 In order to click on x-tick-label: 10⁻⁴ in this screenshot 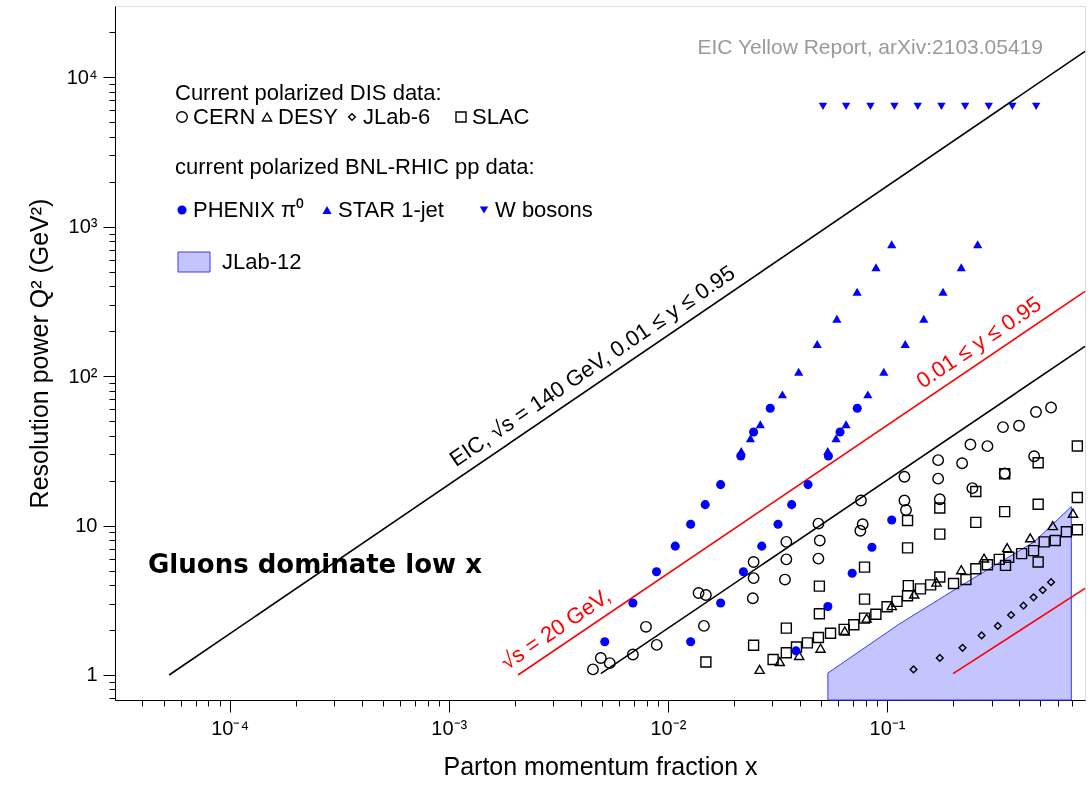, I will do `click(230, 727)`.